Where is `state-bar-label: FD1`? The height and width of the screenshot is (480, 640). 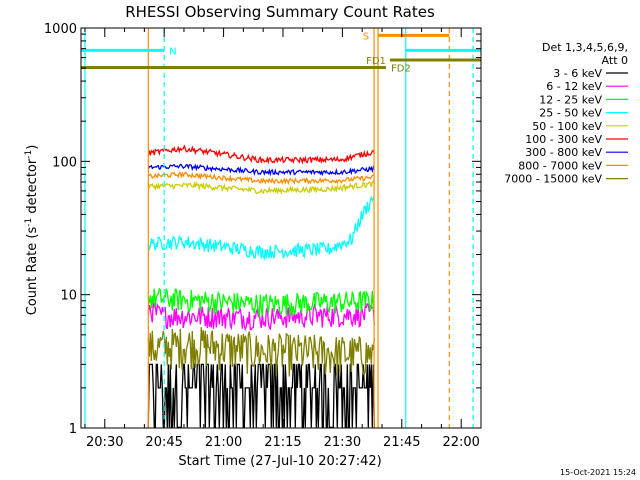 state-bar-label: FD1 is located at coordinates (376, 61).